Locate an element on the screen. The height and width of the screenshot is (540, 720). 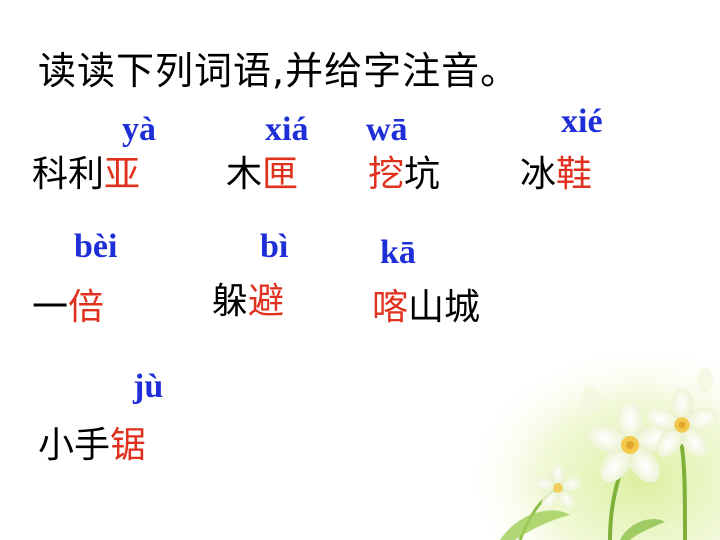
word-xiaoshouju: 小手锯 is located at coordinates (92, 446).